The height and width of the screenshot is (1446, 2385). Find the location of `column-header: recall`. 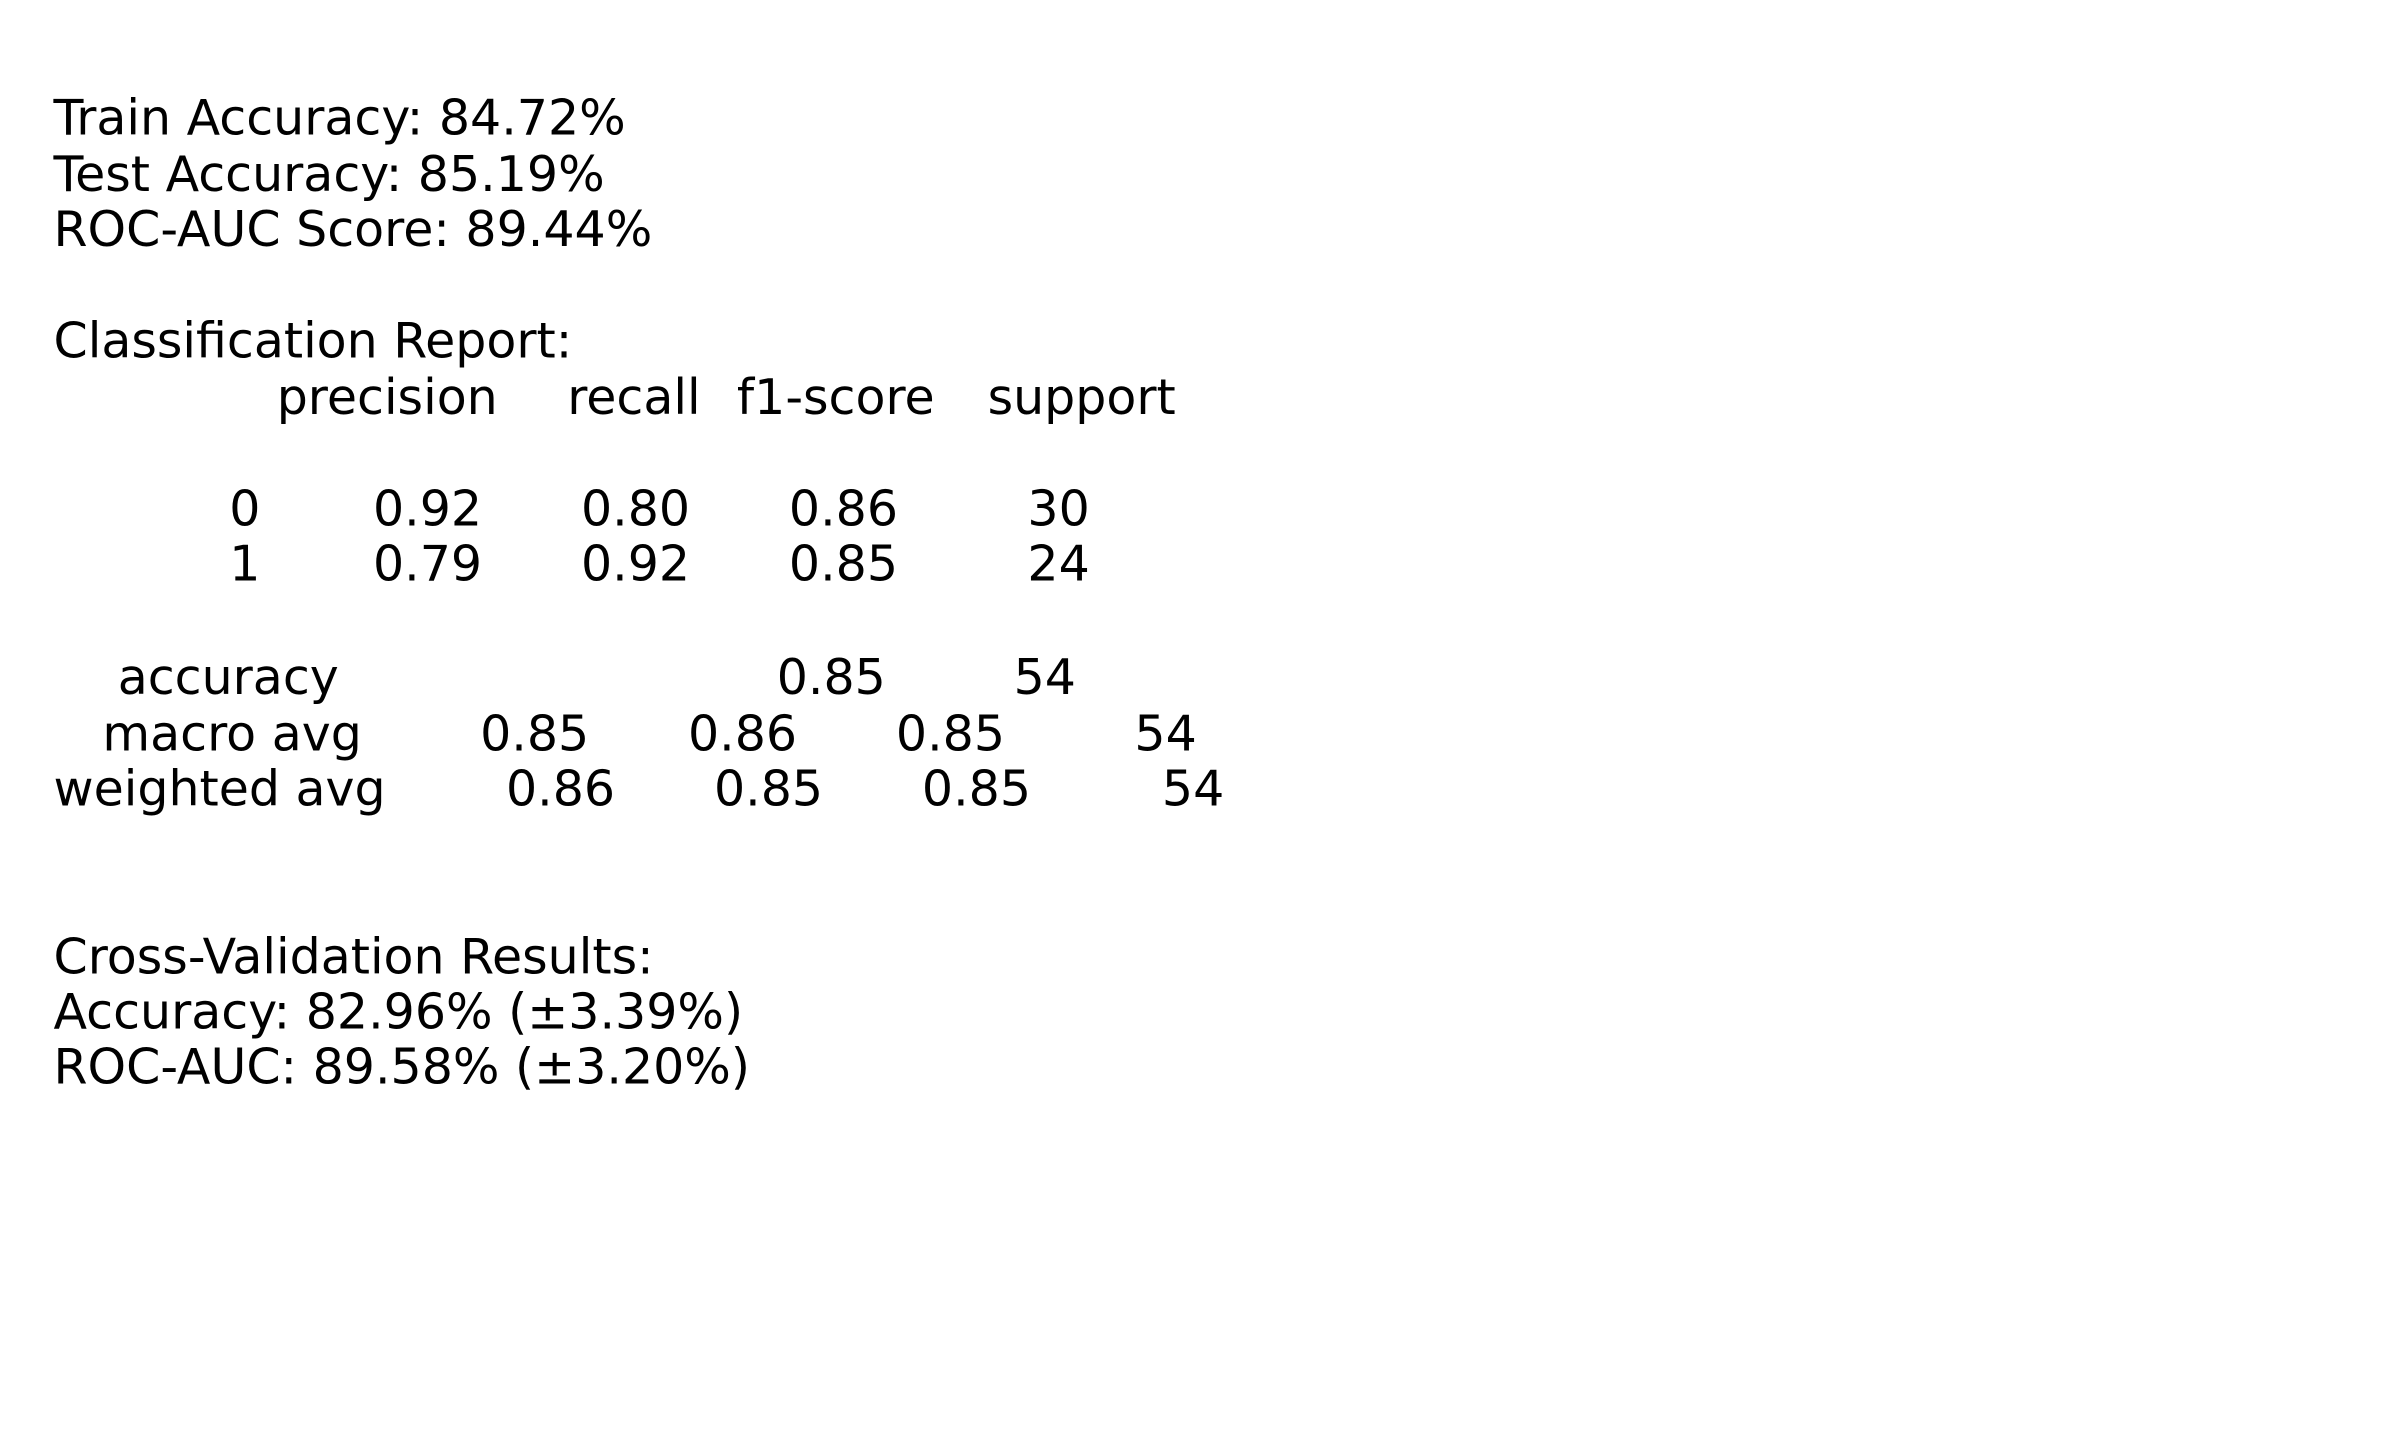

column-header: recall is located at coordinates (633, 397).